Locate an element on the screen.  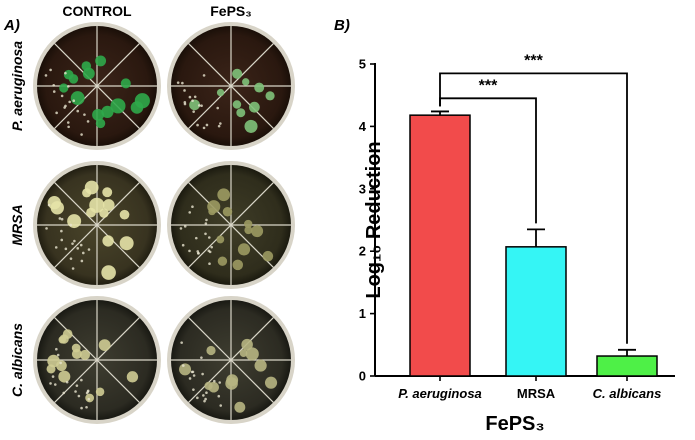
column-header-feps3: FePS₃ is located at coordinates (231, 11).